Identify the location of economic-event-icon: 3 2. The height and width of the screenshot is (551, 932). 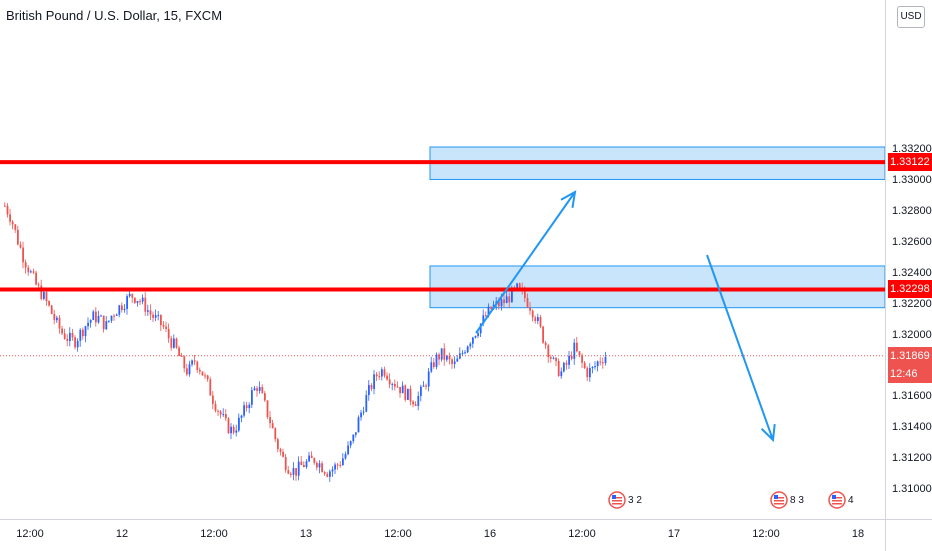
(625, 500).